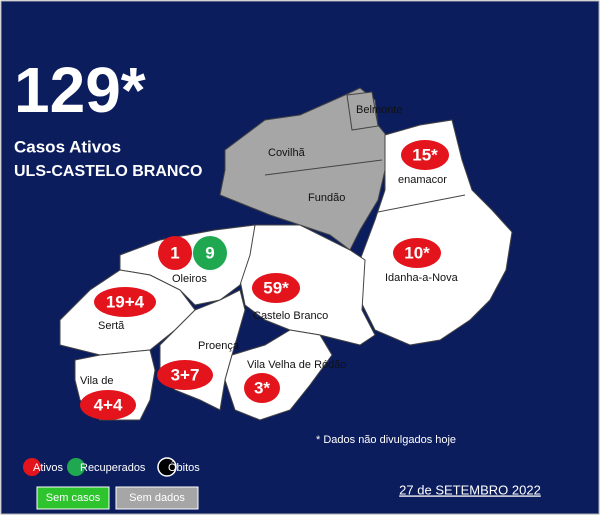 This screenshot has height=520, width=600. Describe the element at coordinates (297, 365) in the screenshot. I see `place-label: Vila Velha de Ródão` at that location.